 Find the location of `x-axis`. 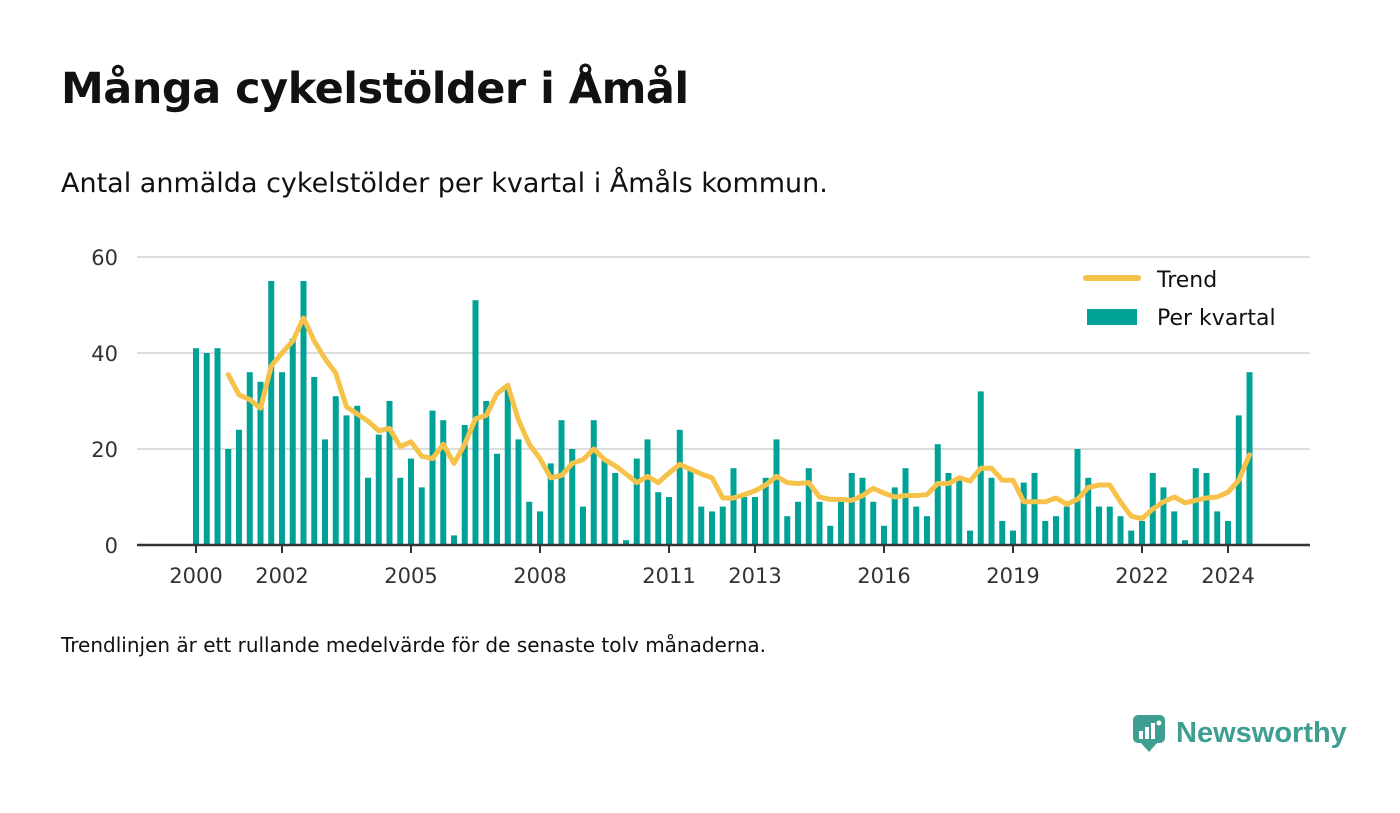

x-axis is located at coordinates (723, 548).